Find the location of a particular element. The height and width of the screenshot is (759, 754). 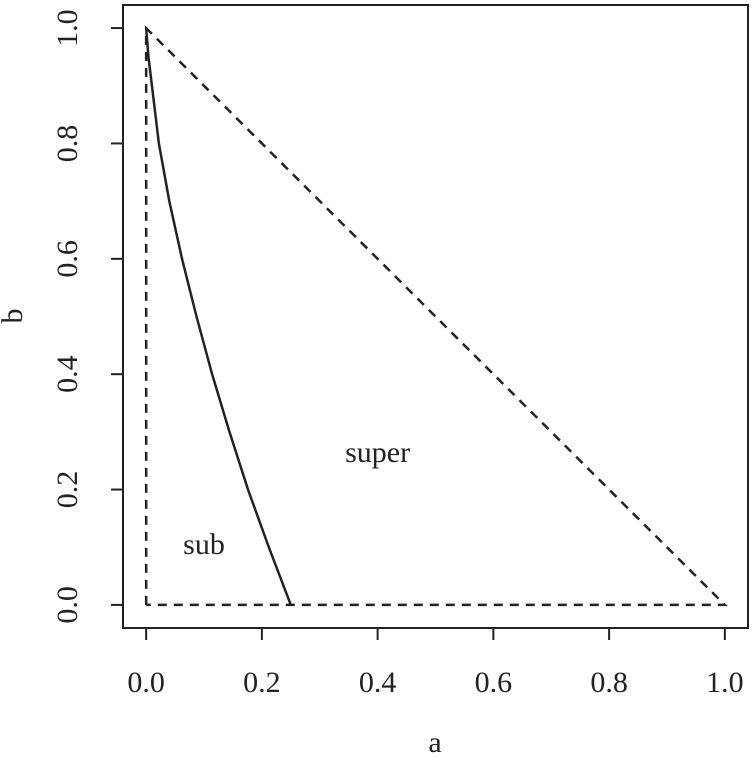

x-axis-label: a is located at coordinates (434, 742).